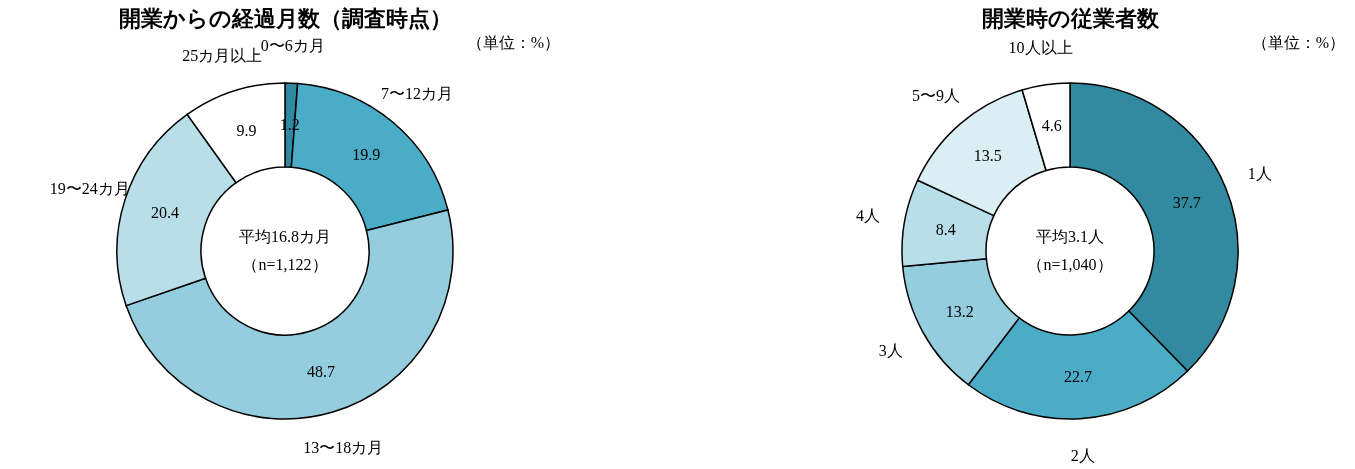  I want to click on text: （n=1,122）, so click(285, 264).